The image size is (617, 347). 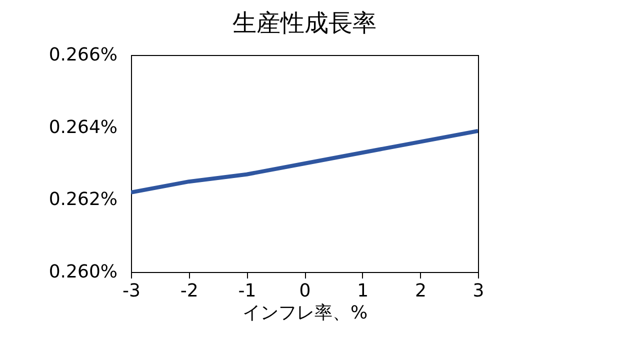 I want to click on y-tick-label: 0.264%, so click(x=83, y=127).